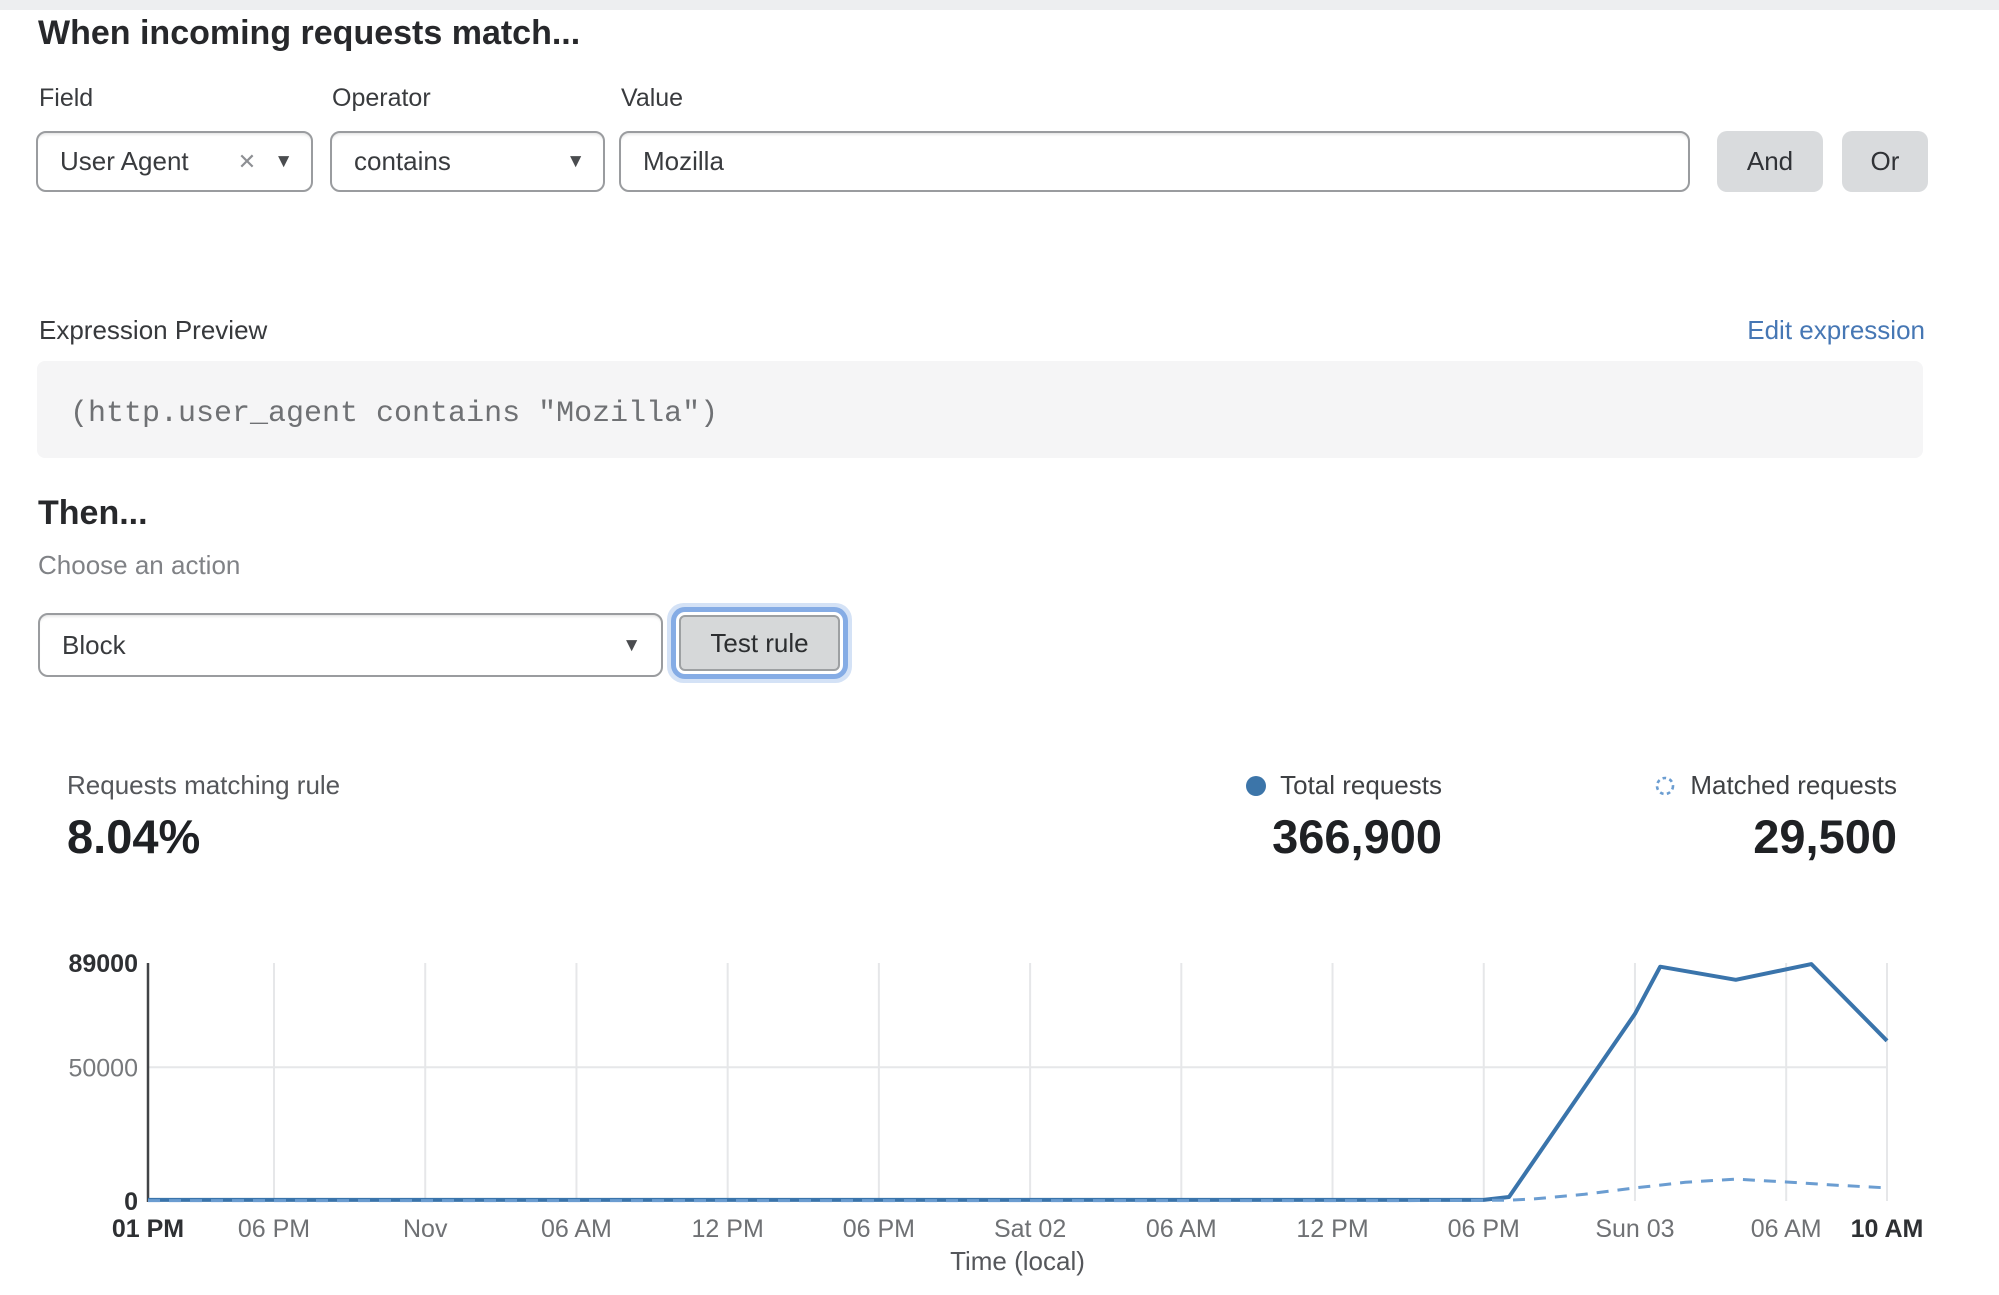  I want to click on series-dashed, so click(1018, 1190).